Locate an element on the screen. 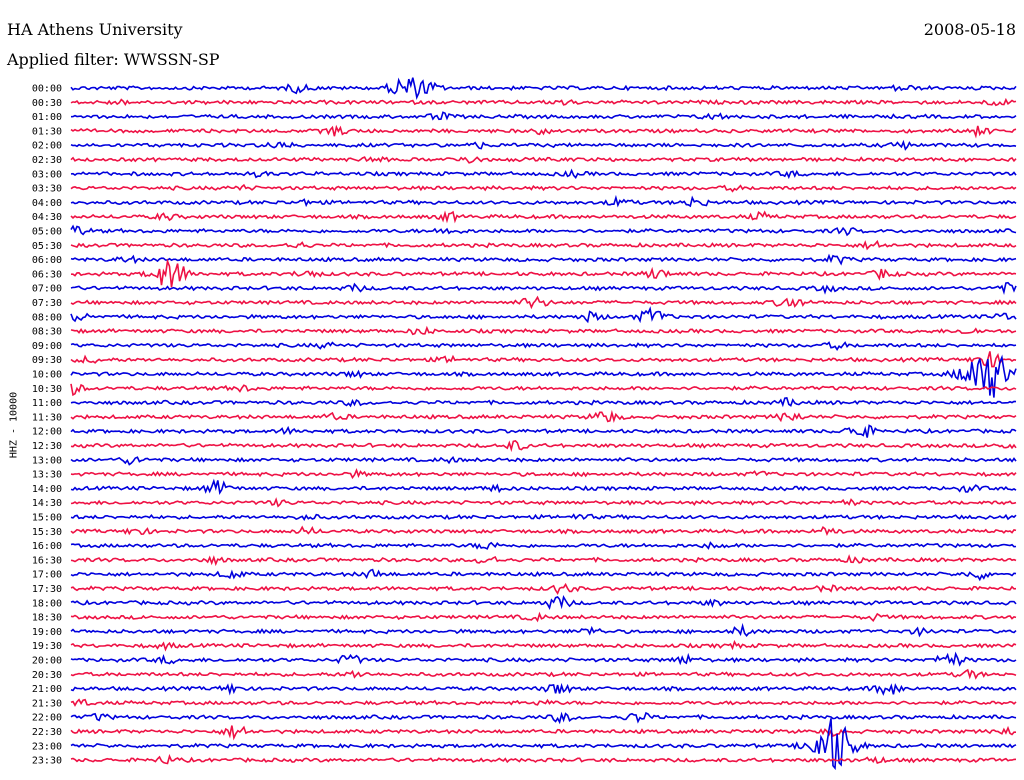  time-label: 06:00 is located at coordinates (47, 260).